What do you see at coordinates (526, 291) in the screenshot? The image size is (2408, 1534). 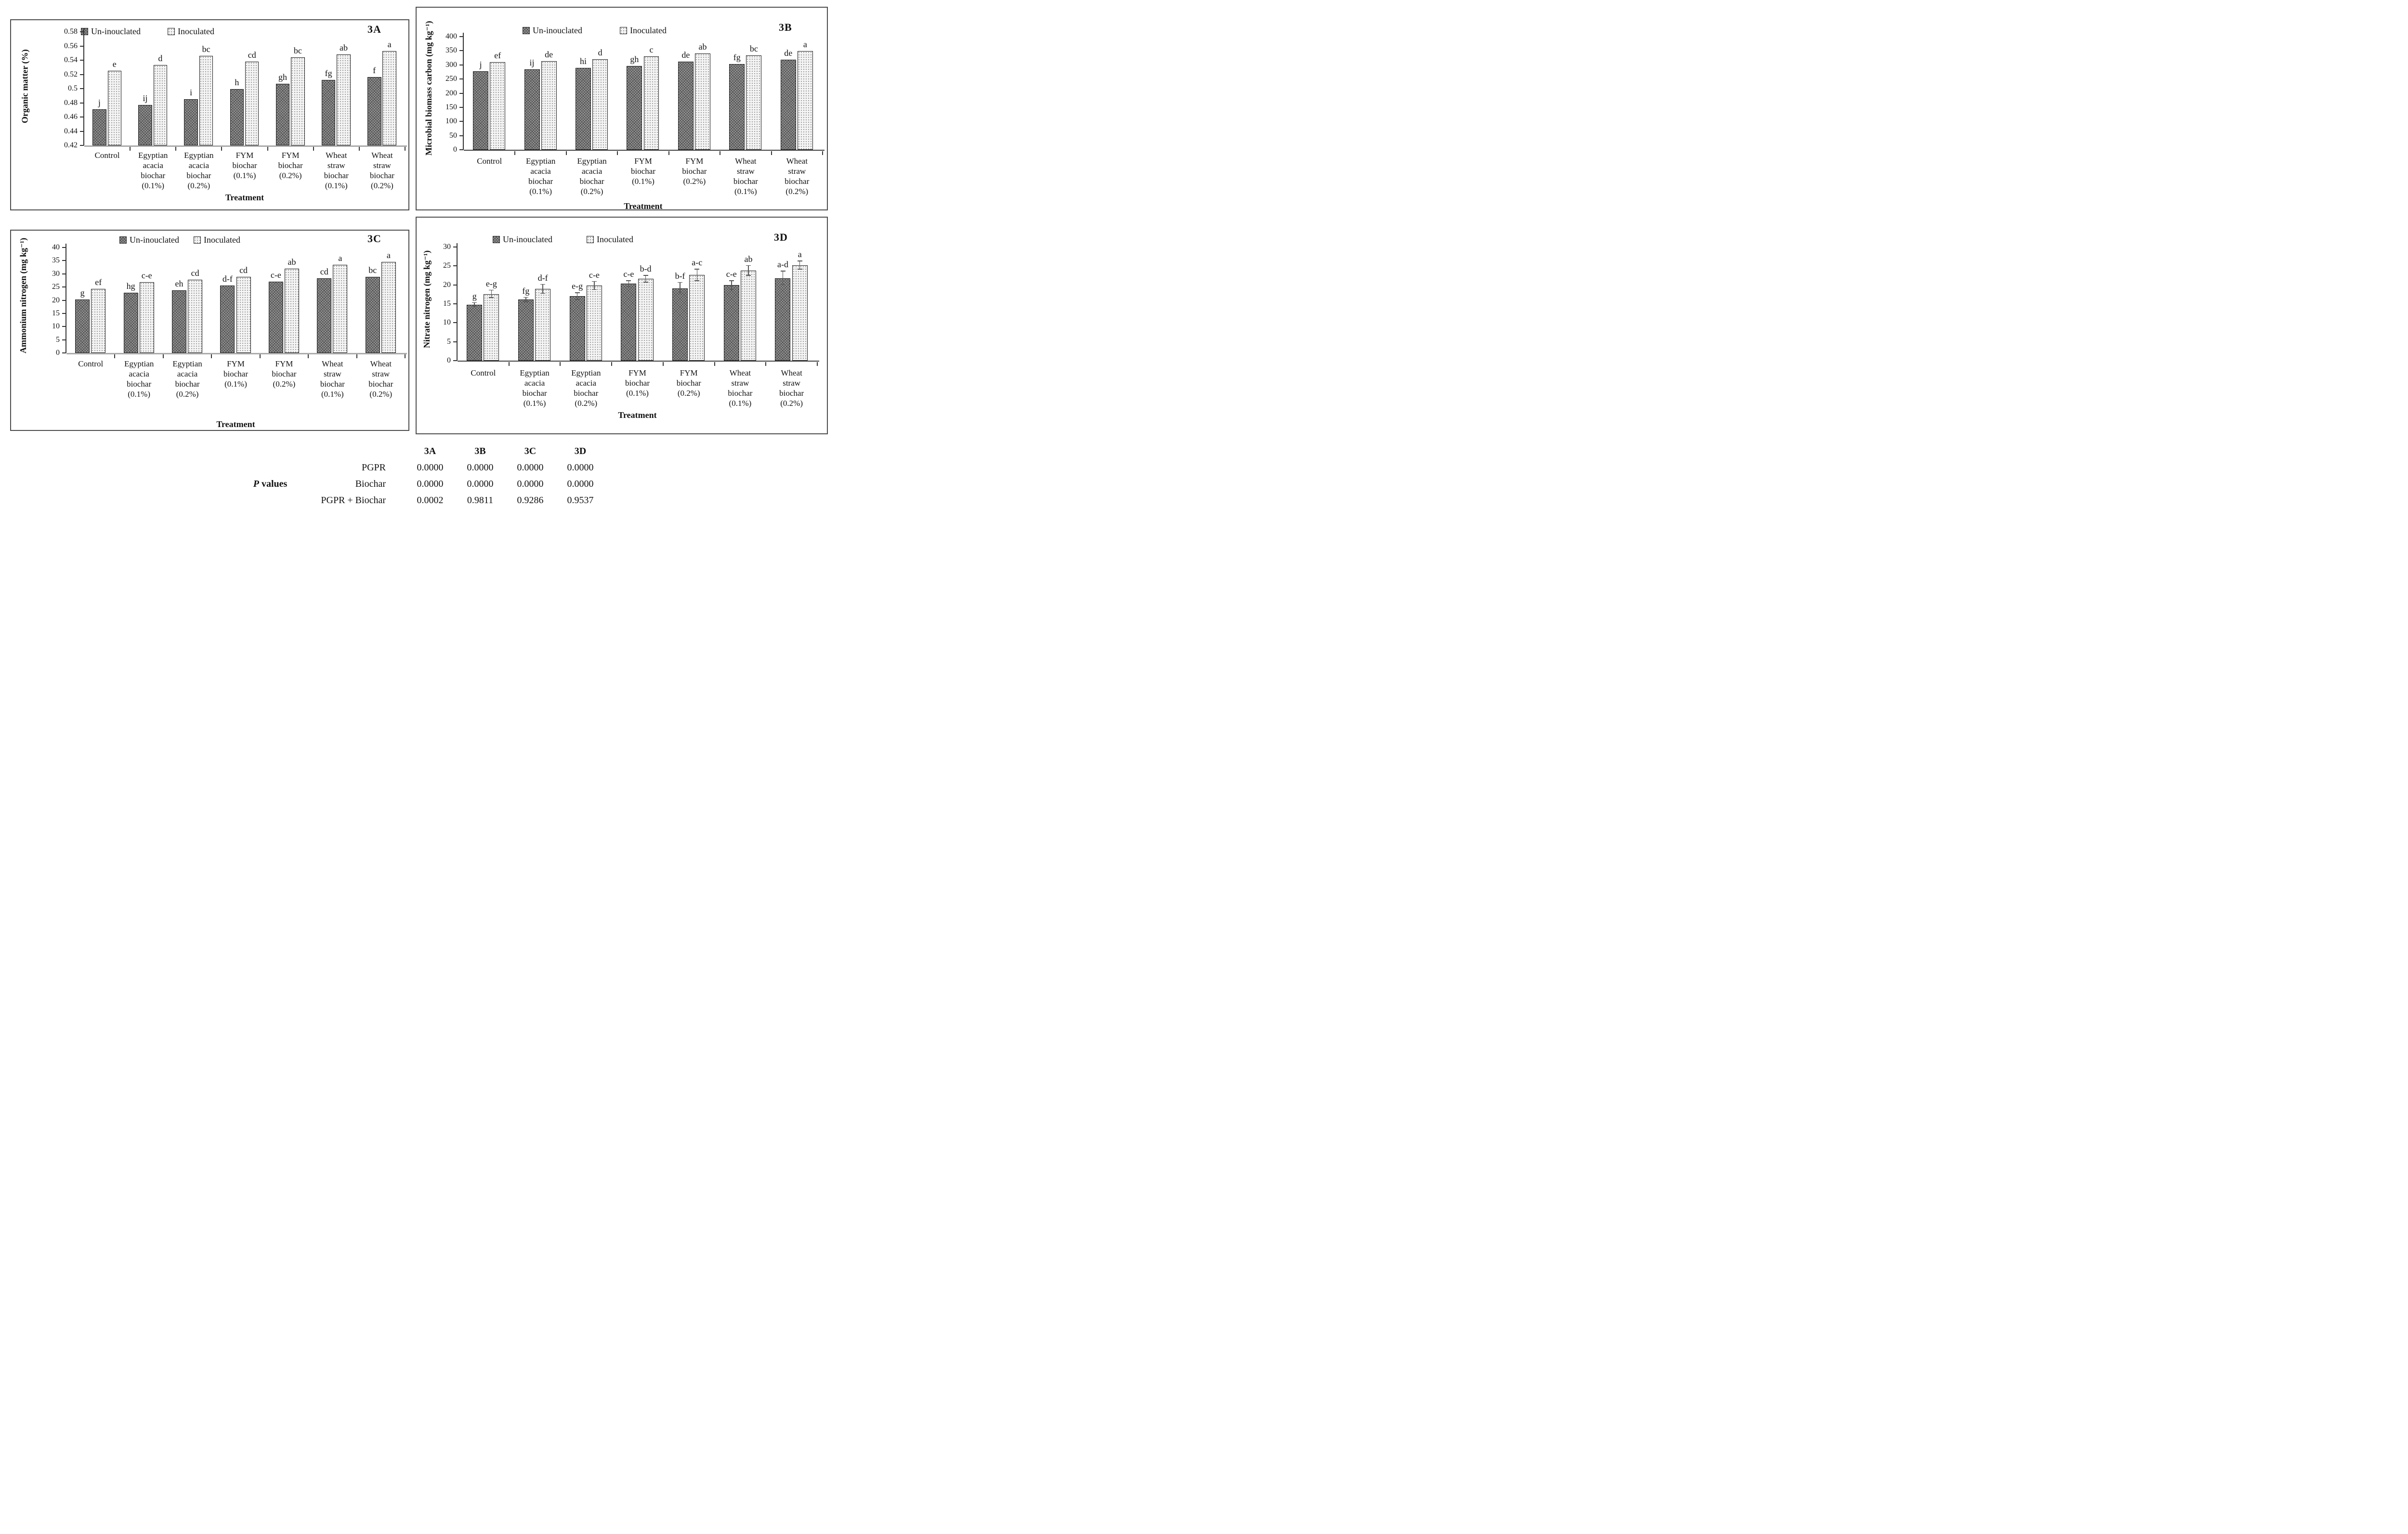 I see `sig-letter: fg` at bounding box center [526, 291].